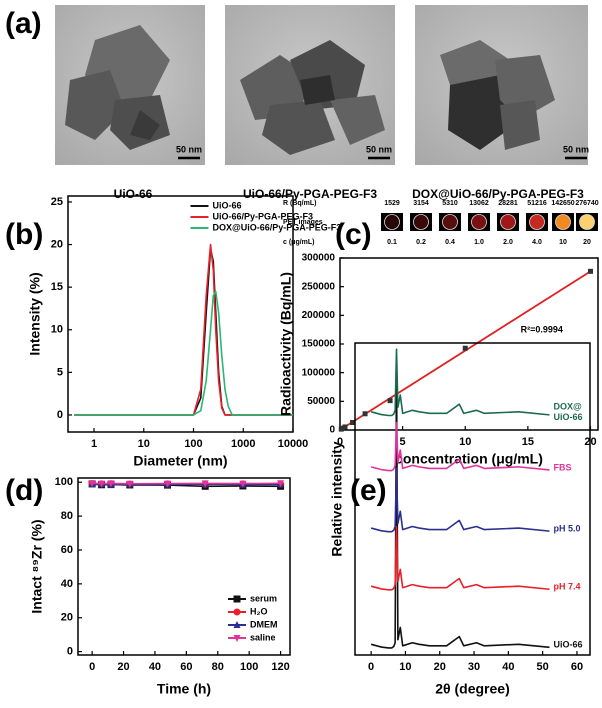 This screenshot has height=708, width=602. I want to click on image-caption: UiO-66/Py-PGA-PEG-F3, so click(310, 194).